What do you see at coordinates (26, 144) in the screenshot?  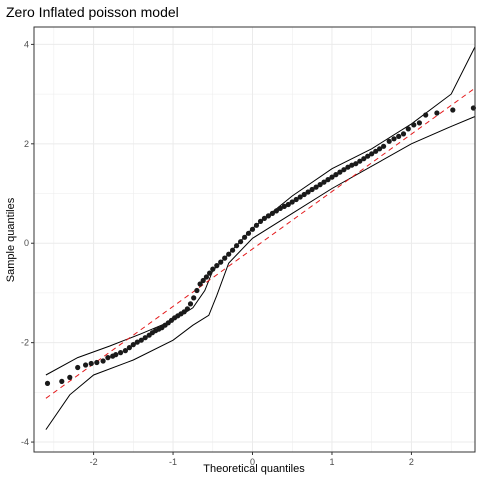 I see `y-tick-label: 2` at bounding box center [26, 144].